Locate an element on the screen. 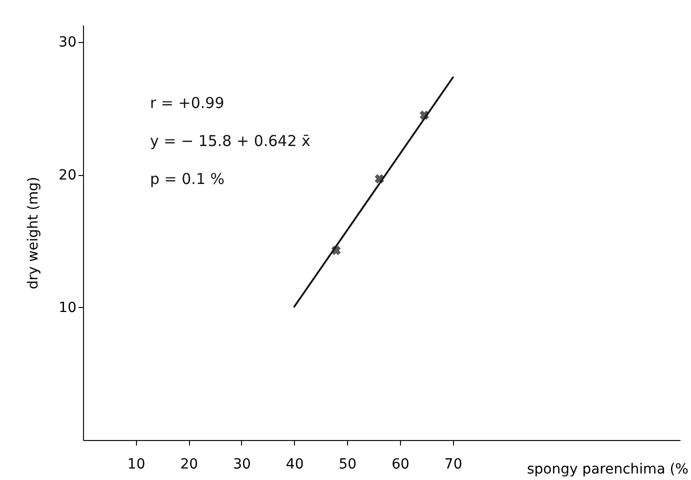  x-tick-label: 50 is located at coordinates (347, 464).